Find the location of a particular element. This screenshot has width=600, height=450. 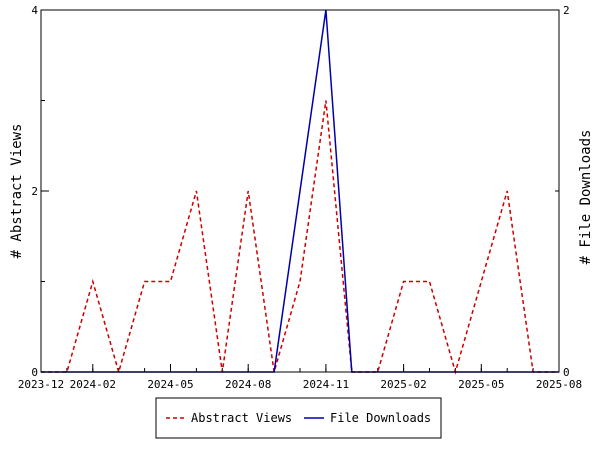

x-tick-label: 2023-12 is located at coordinates (41, 384).